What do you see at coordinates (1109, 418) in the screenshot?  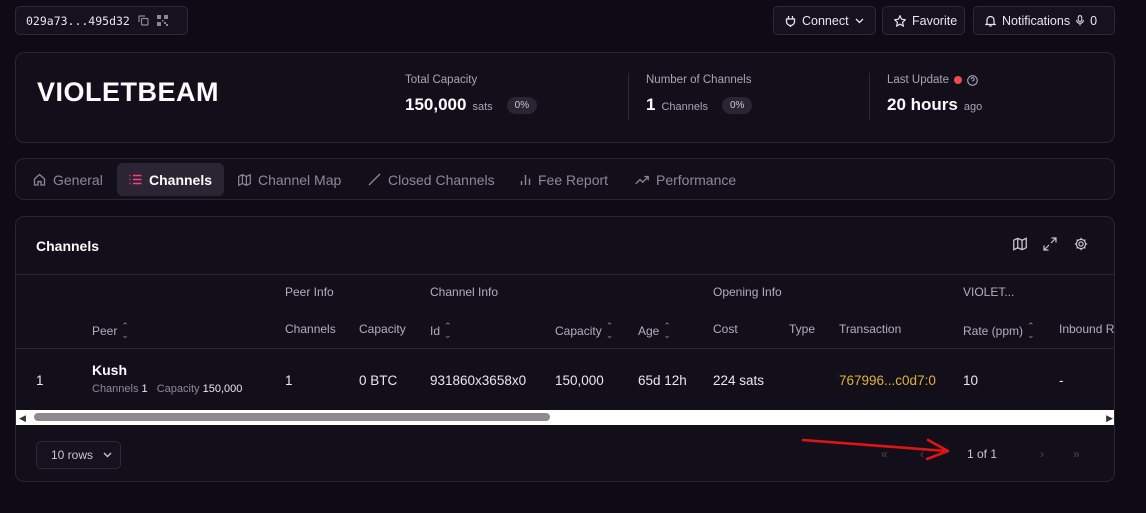 I see `scroll-right-arrow-icon: ▶` at bounding box center [1109, 418].